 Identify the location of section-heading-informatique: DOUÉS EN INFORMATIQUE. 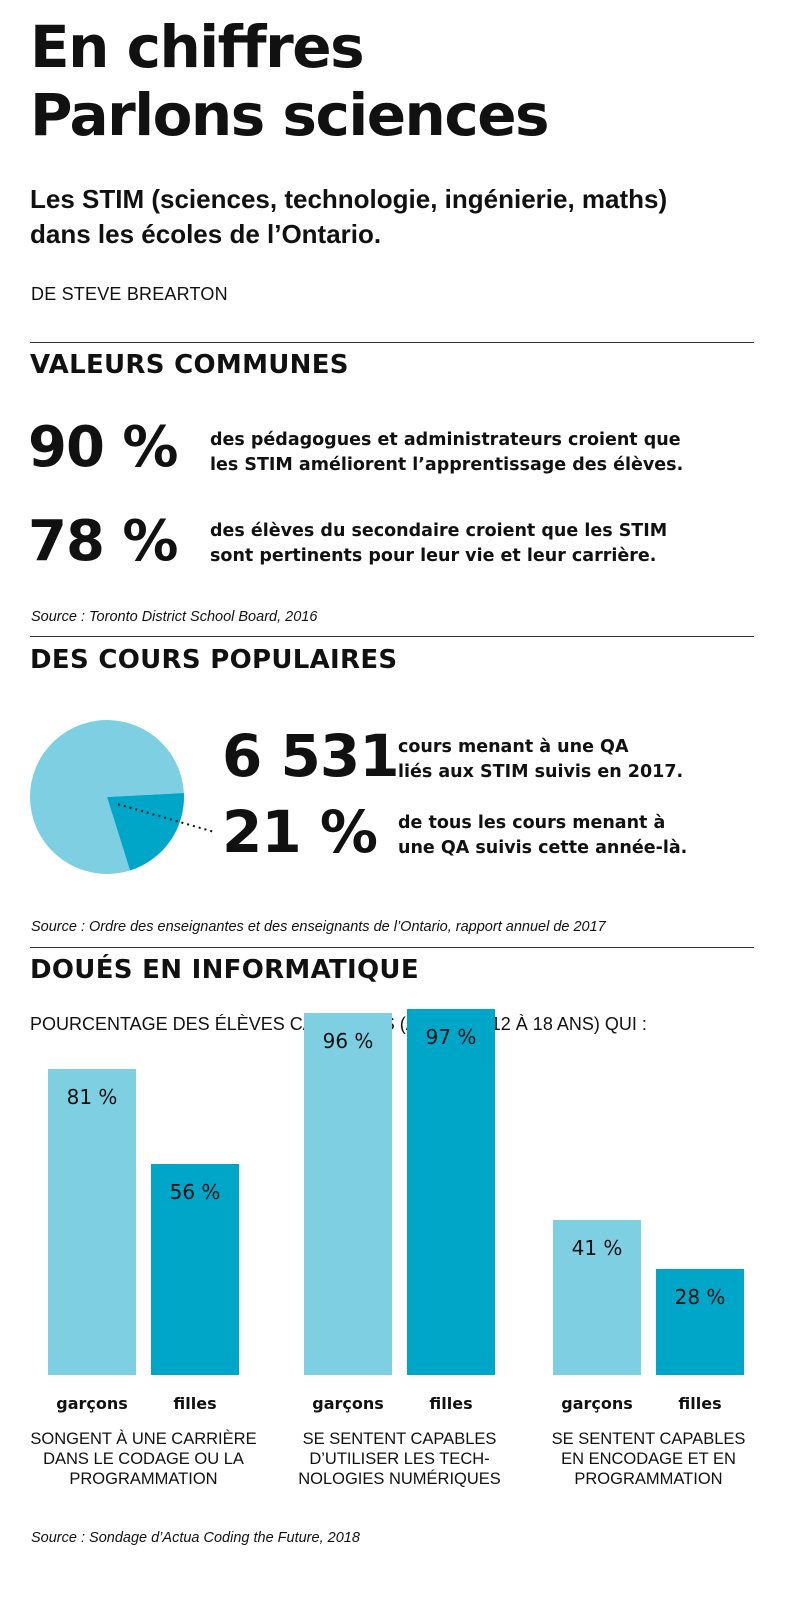
(224, 970).